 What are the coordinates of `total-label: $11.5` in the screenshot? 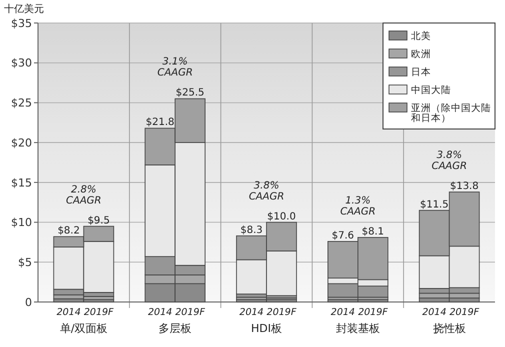 It's located at (434, 204).